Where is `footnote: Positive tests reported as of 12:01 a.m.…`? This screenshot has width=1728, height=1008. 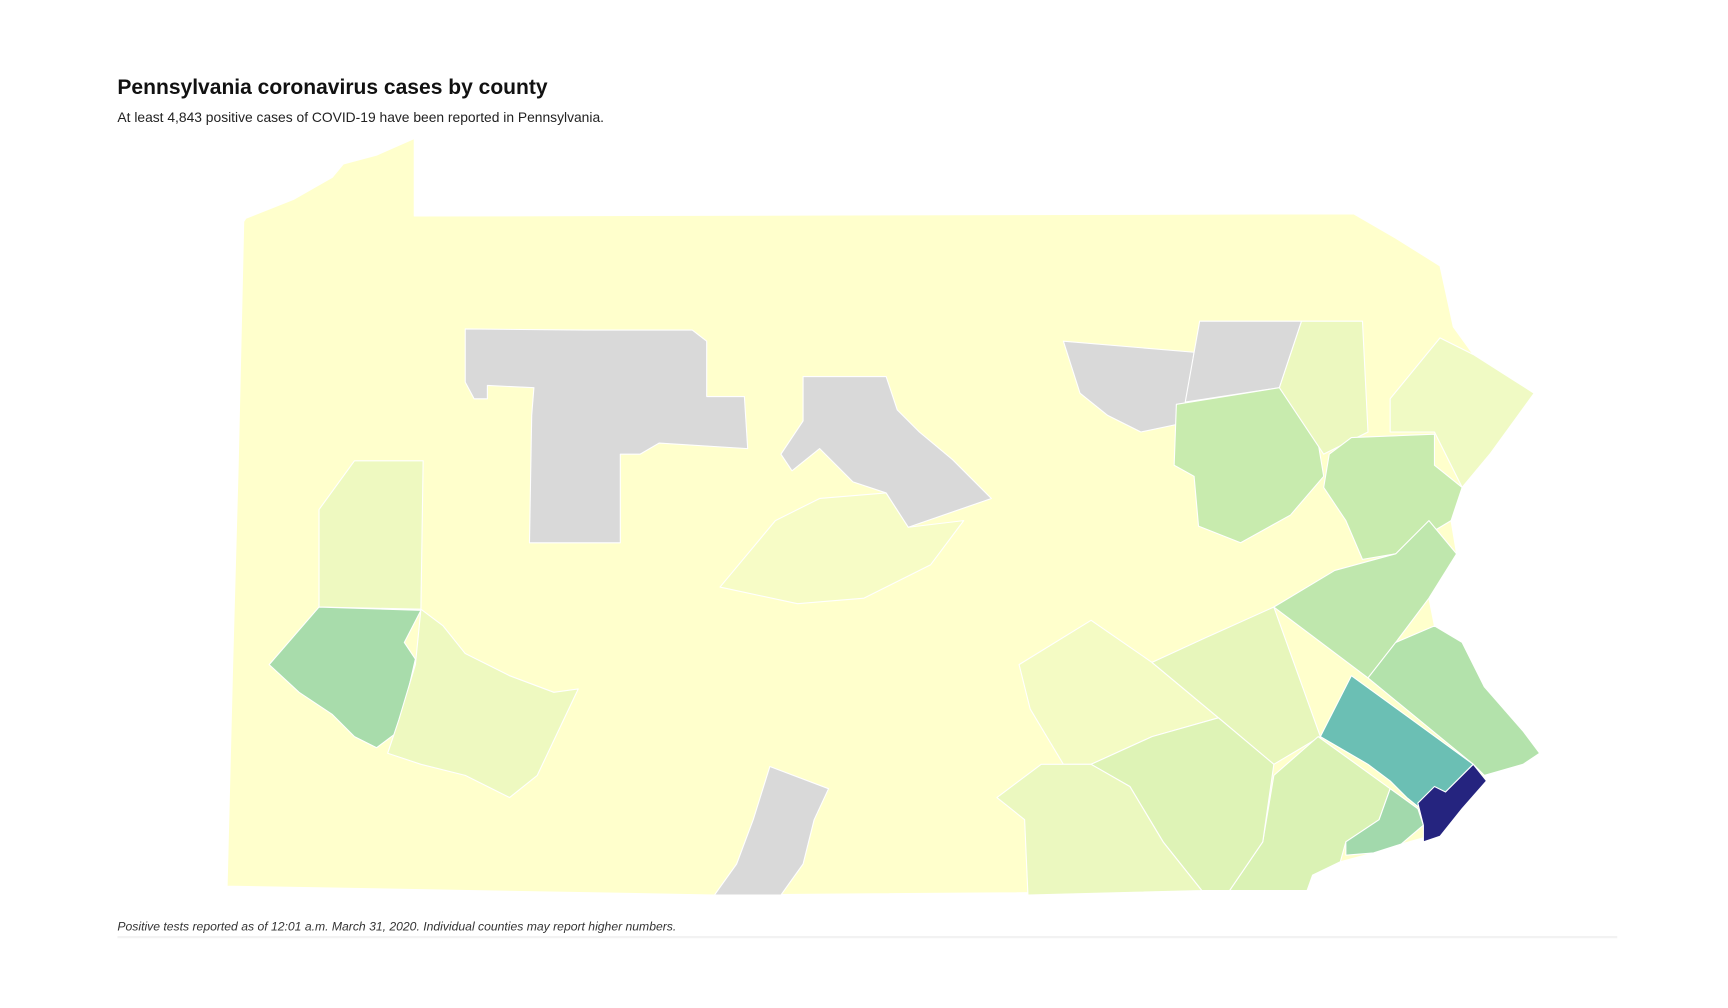
footnote: Positive tests reported as of 12:01 a.m.… is located at coordinates (396, 926).